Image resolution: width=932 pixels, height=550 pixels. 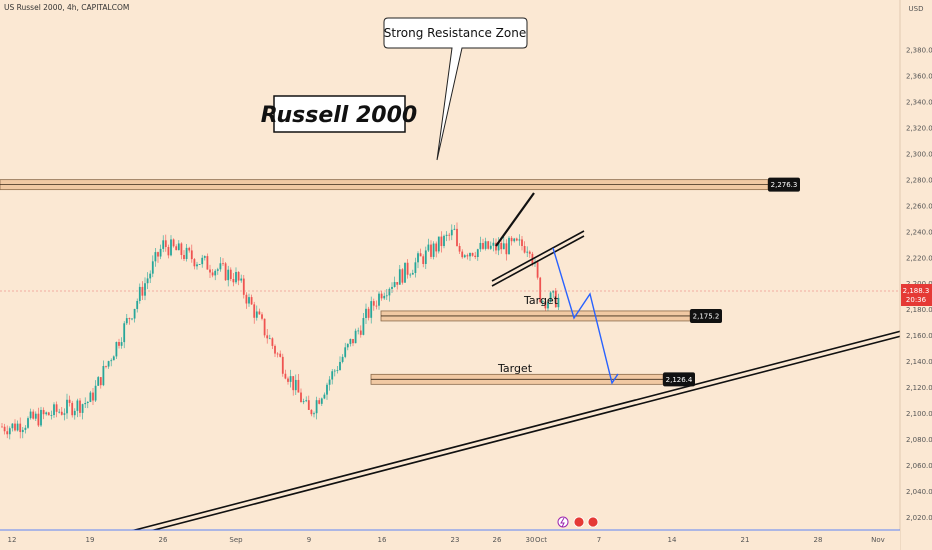 What do you see at coordinates (919, 206) in the screenshot?
I see `y-tick-label: 2,260.0` at bounding box center [919, 206].